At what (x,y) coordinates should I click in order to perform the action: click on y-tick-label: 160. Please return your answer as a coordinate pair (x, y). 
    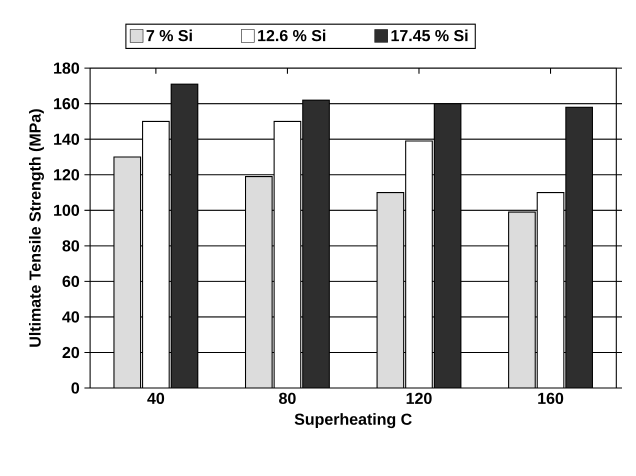
    Looking at the image, I should click on (67, 104).